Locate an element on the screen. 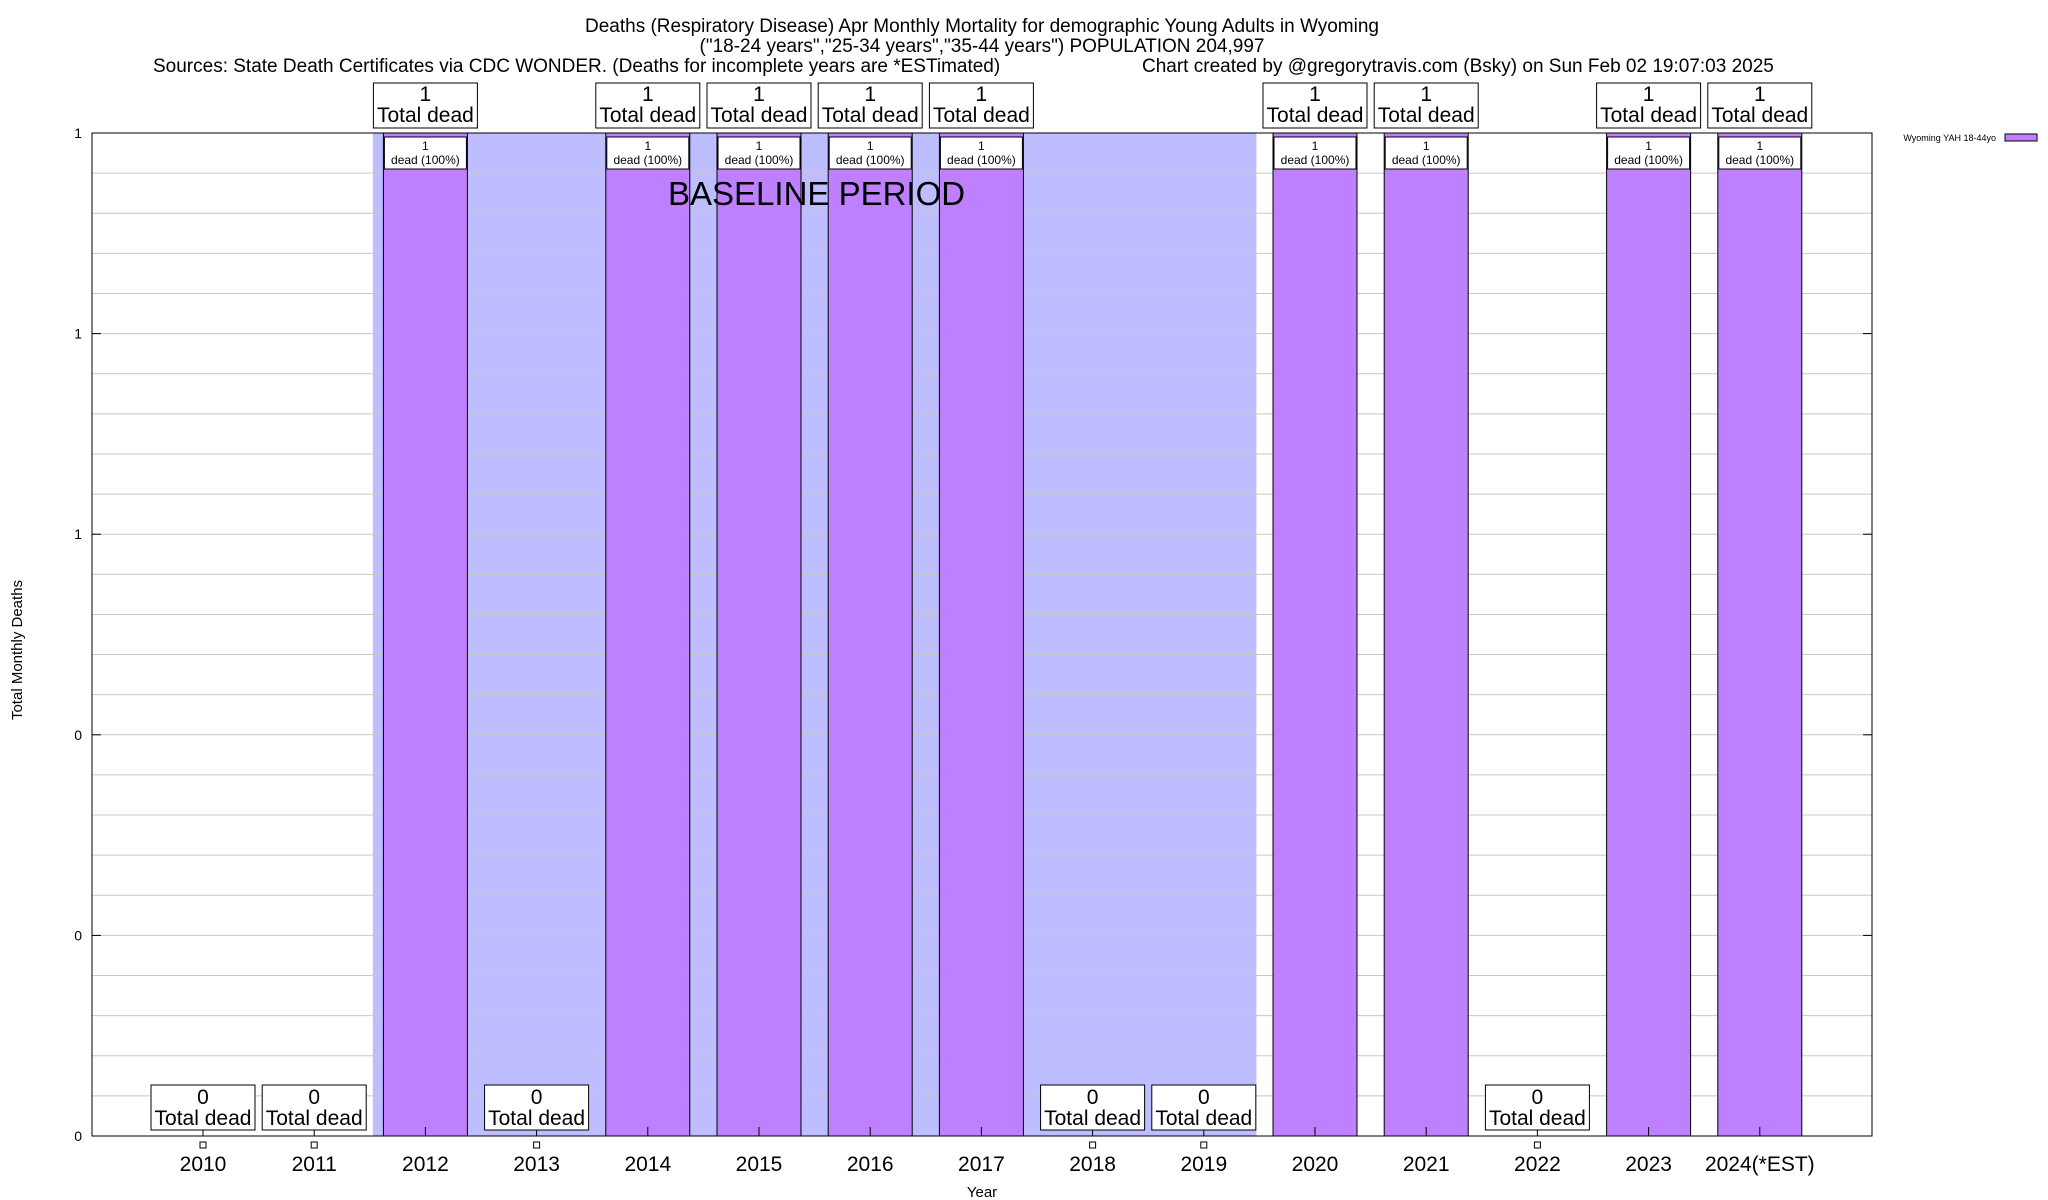  x-tick-label: 2010 is located at coordinates (203, 1164).